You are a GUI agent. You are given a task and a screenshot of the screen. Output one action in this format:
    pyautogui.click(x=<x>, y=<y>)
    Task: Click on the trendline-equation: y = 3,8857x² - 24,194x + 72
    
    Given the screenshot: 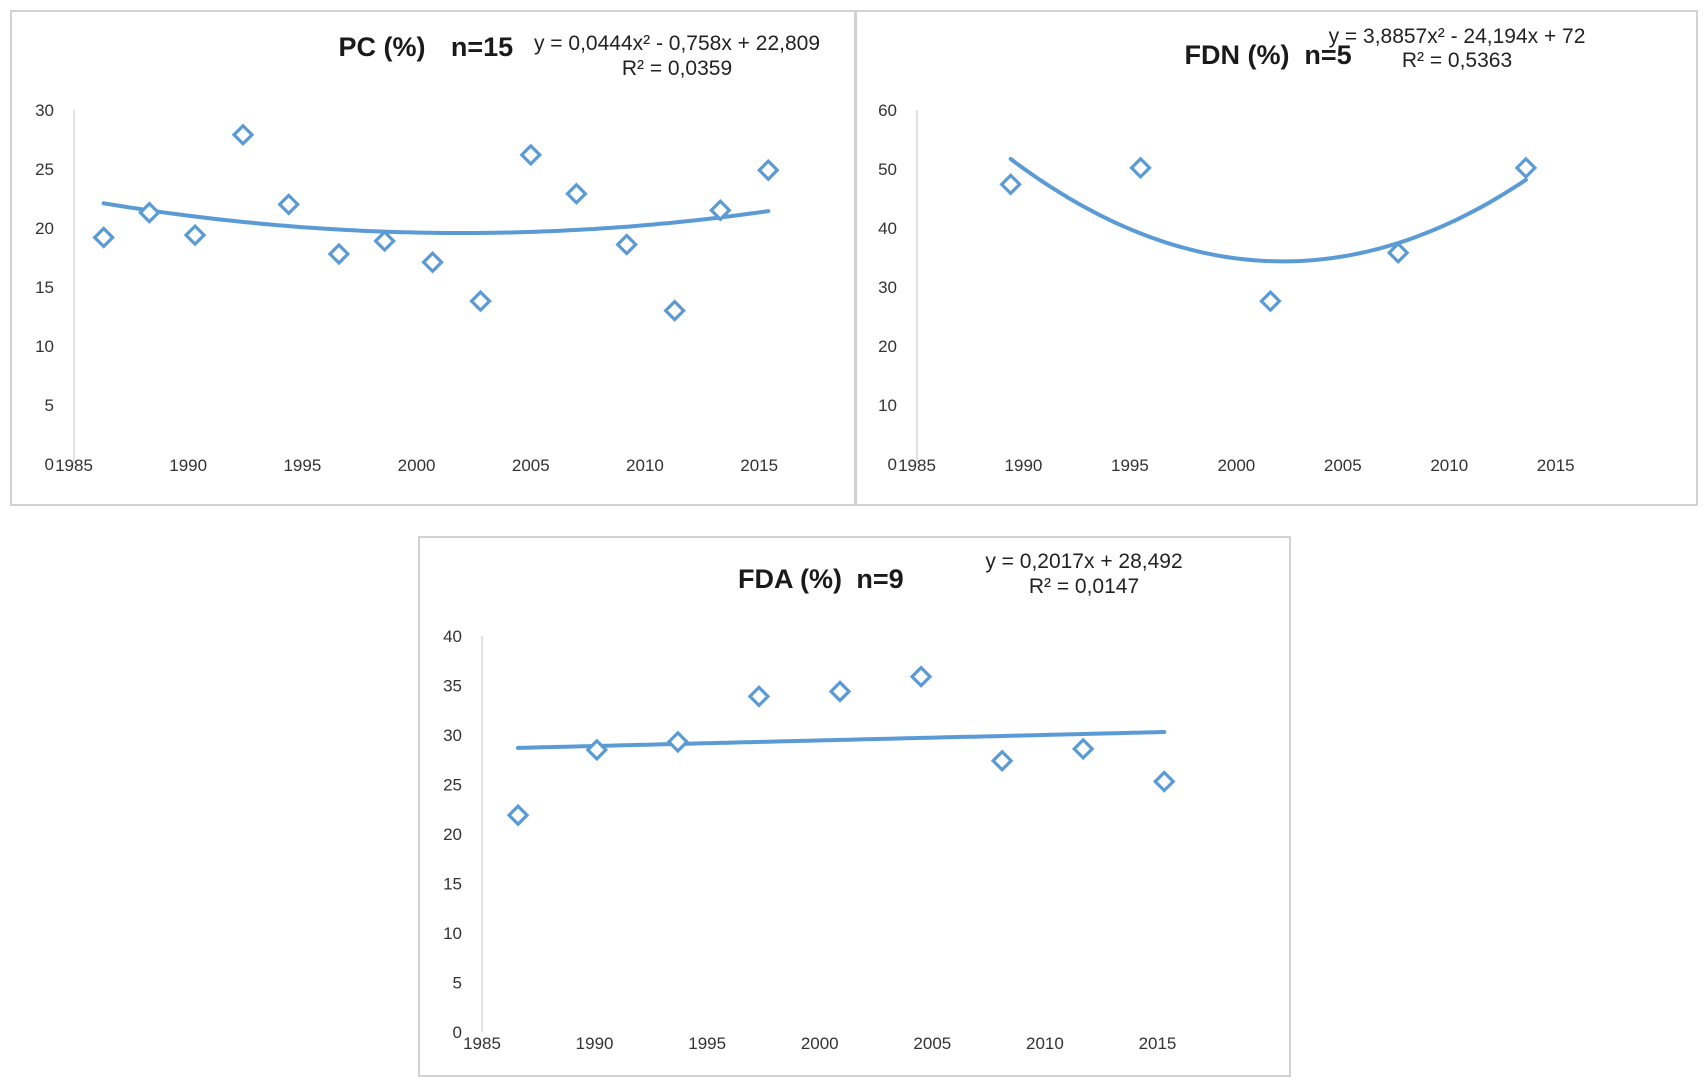 What is the action you would take?
    pyautogui.click(x=1457, y=36)
    